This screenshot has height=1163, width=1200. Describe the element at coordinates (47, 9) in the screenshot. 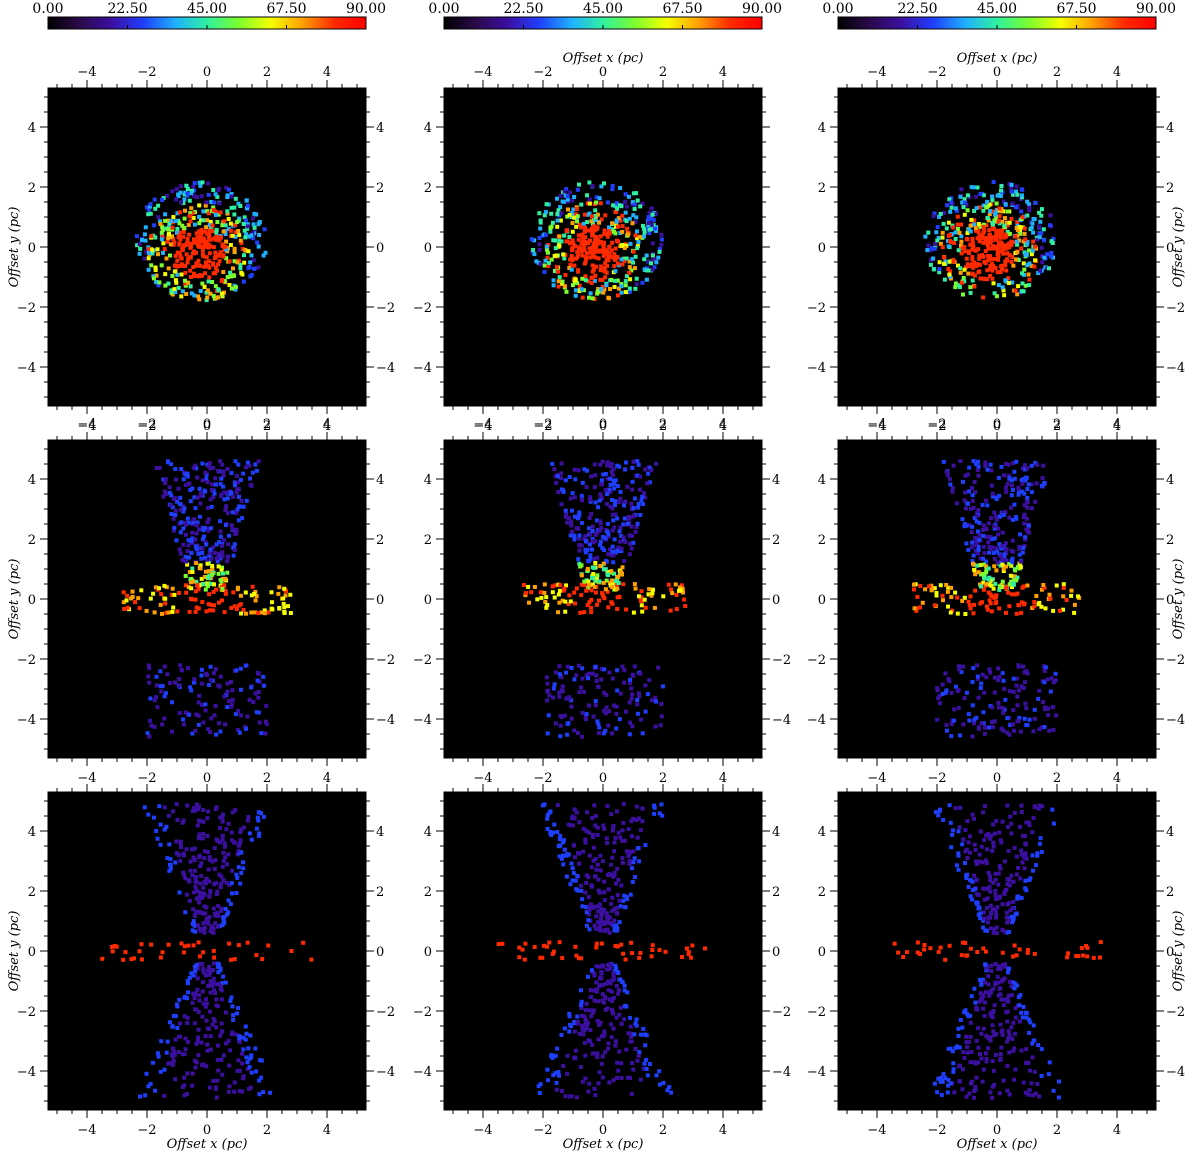

I see `colorbar-tick-label: 0.00` at that location.